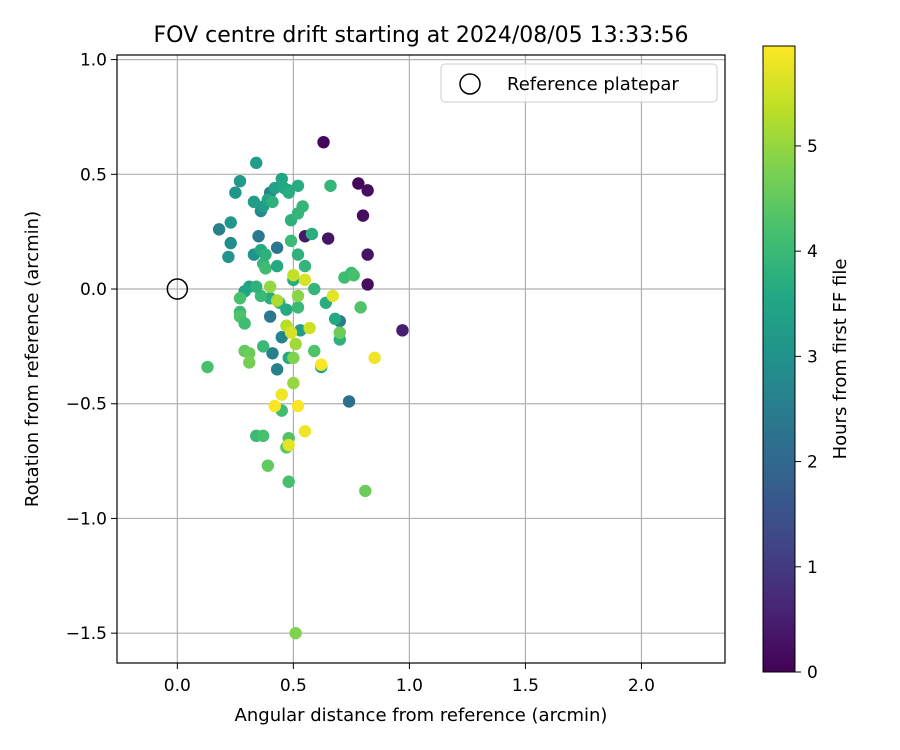 The height and width of the screenshot is (750, 900). Describe the element at coordinates (91, 347) in the screenshot. I see `y-ticks: 1.0 0.5 0.0 −0.5 −1.0 −1.5` at that location.